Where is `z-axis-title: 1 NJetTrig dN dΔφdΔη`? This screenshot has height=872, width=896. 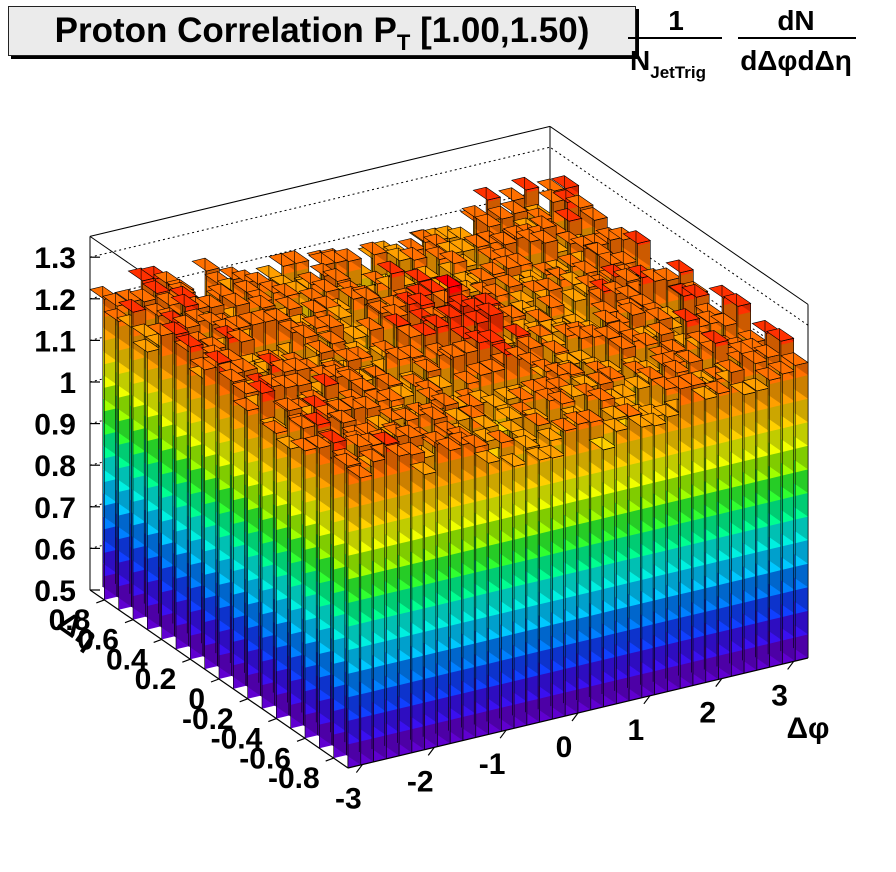 z-axis-title: 1 NJetTrig dN dΔφdΔη is located at coordinates (742, 43).